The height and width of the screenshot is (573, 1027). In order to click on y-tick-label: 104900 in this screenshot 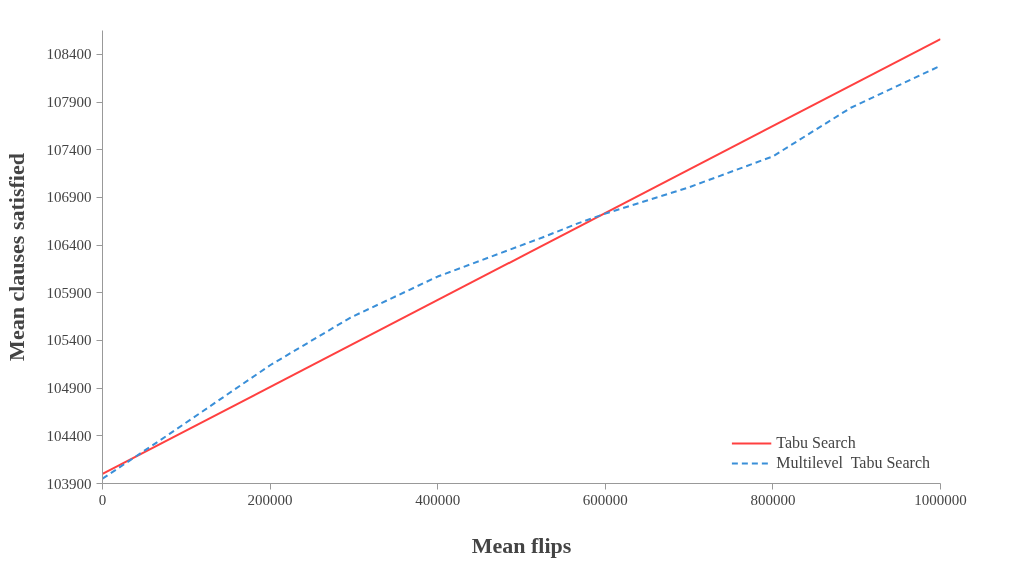, I will do `click(69, 388)`.